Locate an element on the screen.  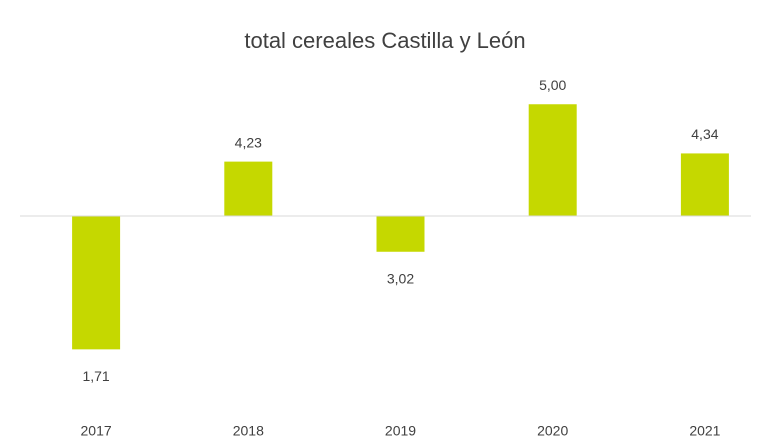
x-tick-label: 2020 is located at coordinates (552, 431).